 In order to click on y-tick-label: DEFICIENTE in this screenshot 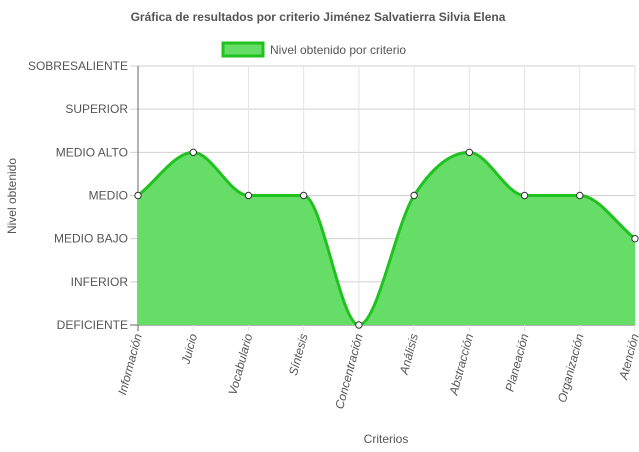, I will do `click(92, 325)`.